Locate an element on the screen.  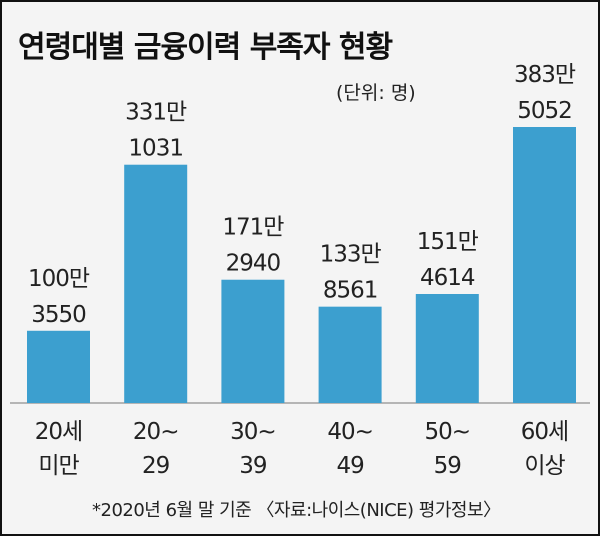
category-tick-label: 60세 is located at coordinates (544, 432).